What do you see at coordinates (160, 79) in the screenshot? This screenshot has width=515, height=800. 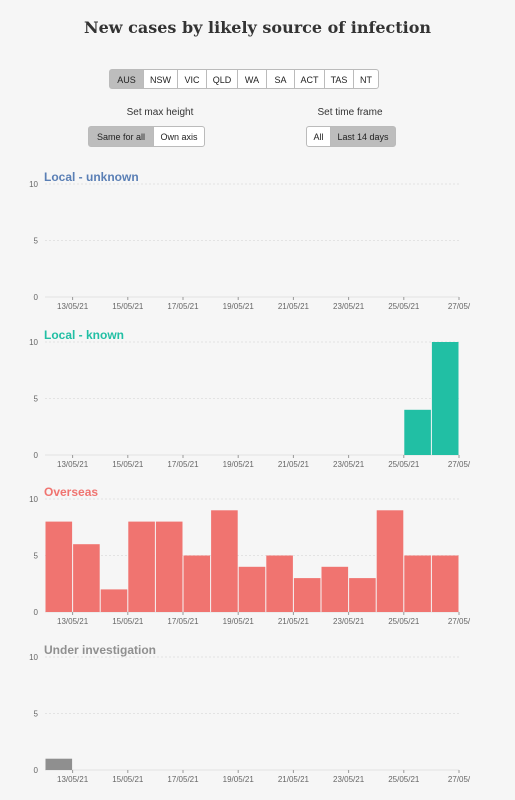 I see `region-button-nsw: NSW` at bounding box center [160, 79].